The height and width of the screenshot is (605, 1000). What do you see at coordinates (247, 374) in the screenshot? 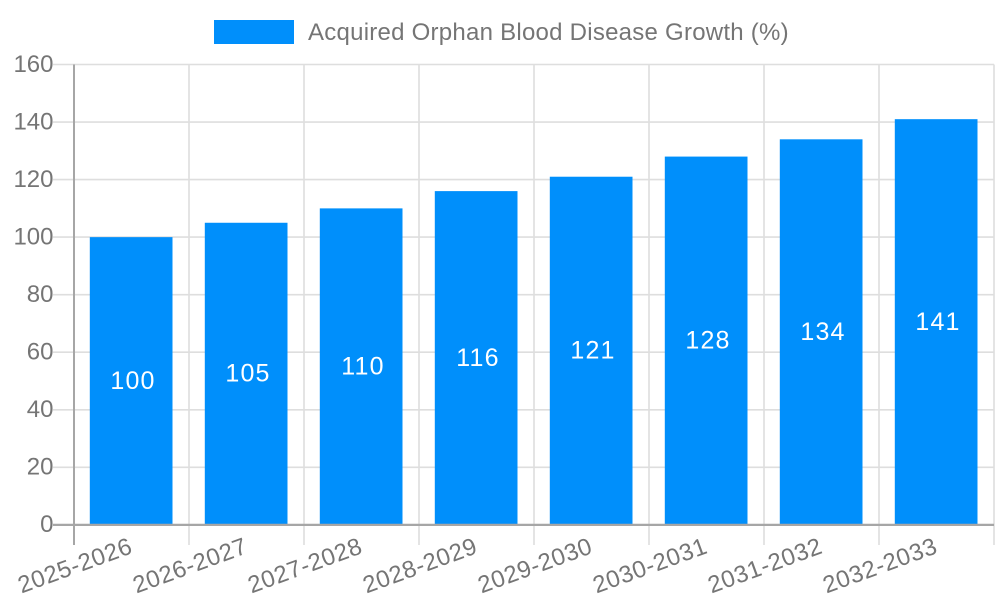
I see `svg-text: 105` at bounding box center [247, 374].